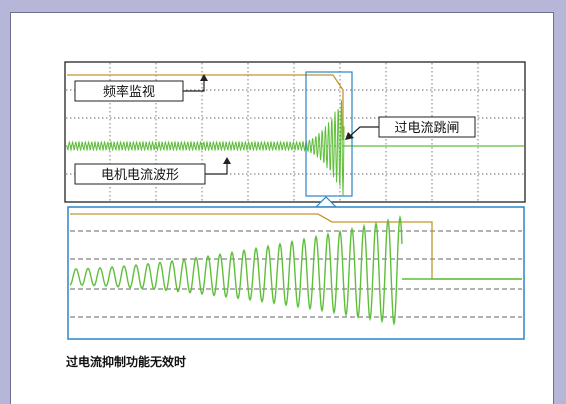  I want to click on overcurrent-trip-arrow, so click(364, 131).